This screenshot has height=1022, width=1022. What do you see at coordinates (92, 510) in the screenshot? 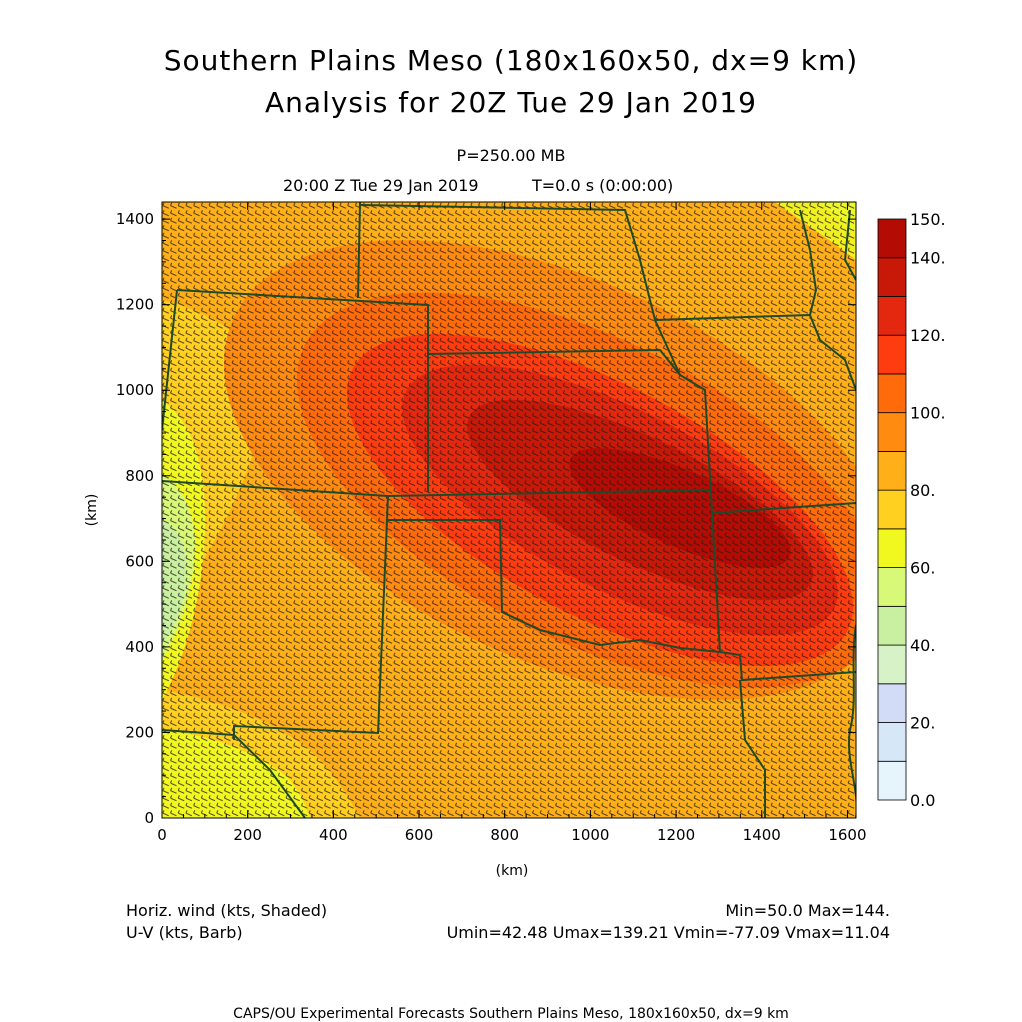
I see `y-axis-label: (km)` at bounding box center [92, 510].